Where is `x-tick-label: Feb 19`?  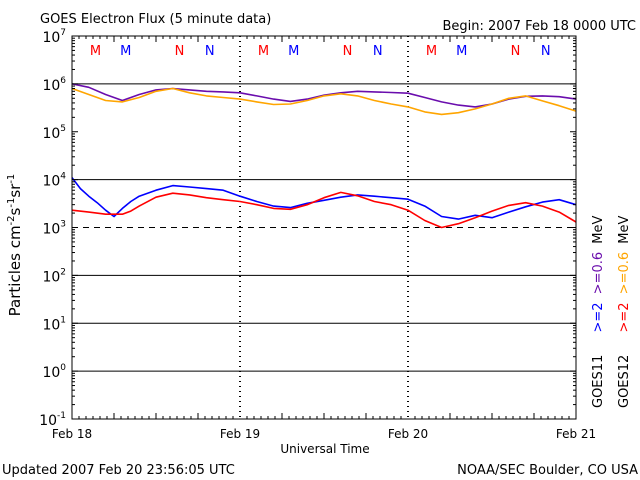
x-tick-label: Feb 19 is located at coordinates (240, 434).